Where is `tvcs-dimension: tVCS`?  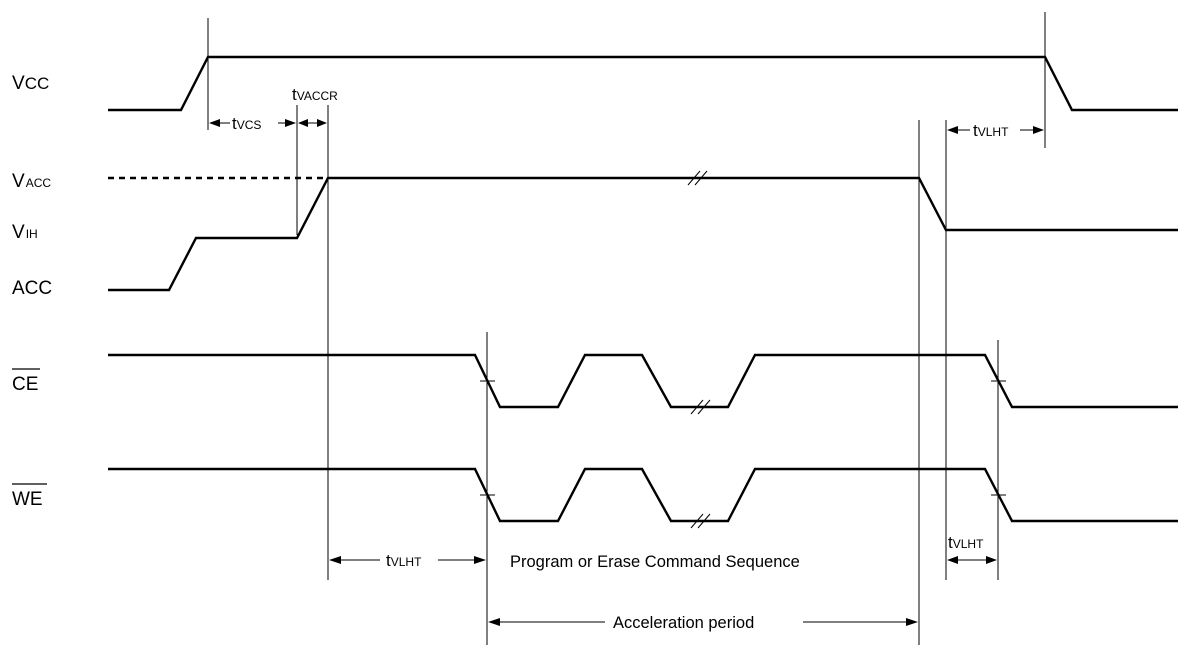
tvcs-dimension: tVCS is located at coordinates (252, 123).